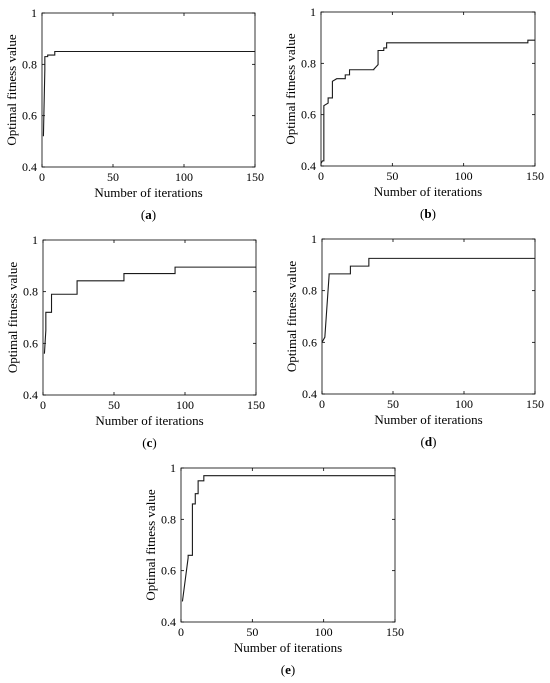 This screenshot has width=550, height=683. I want to click on panel-caption: (a), so click(148, 214).